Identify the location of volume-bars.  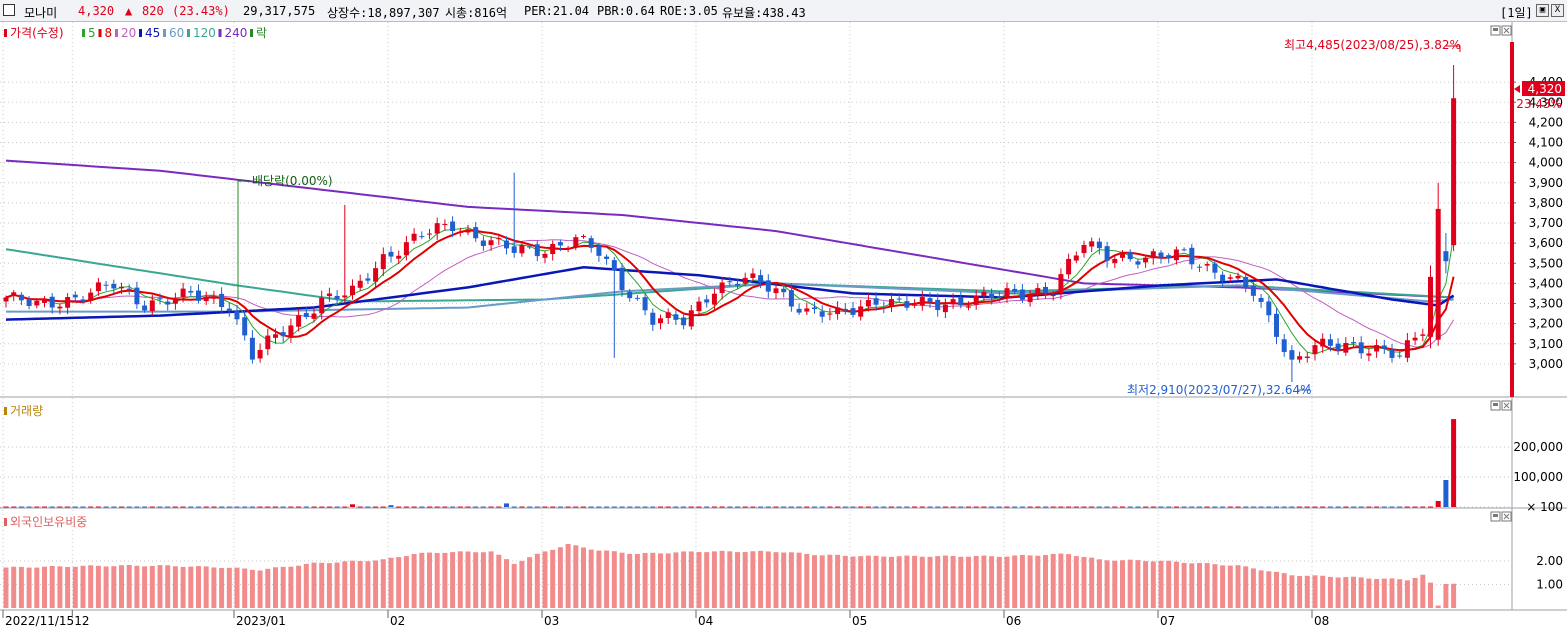
(730, 463).